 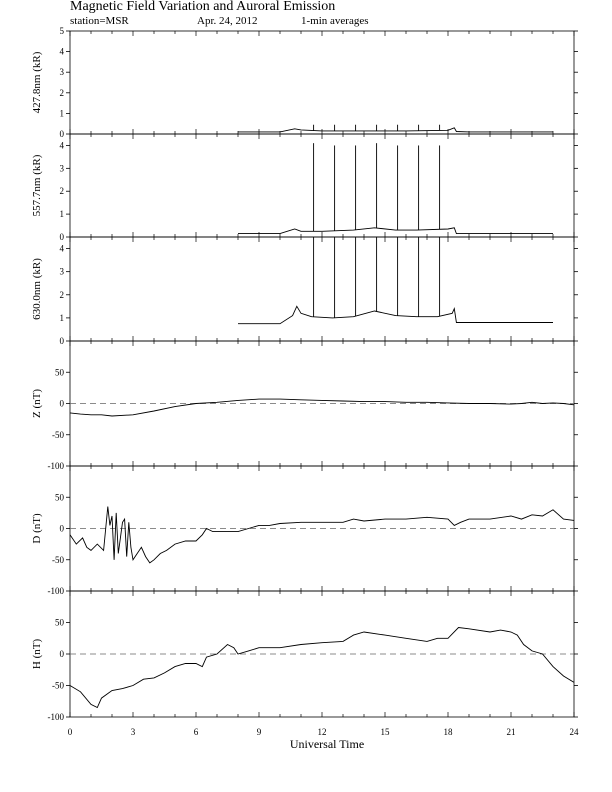 I want to click on x-tick-label: 3, so click(x=133, y=732).